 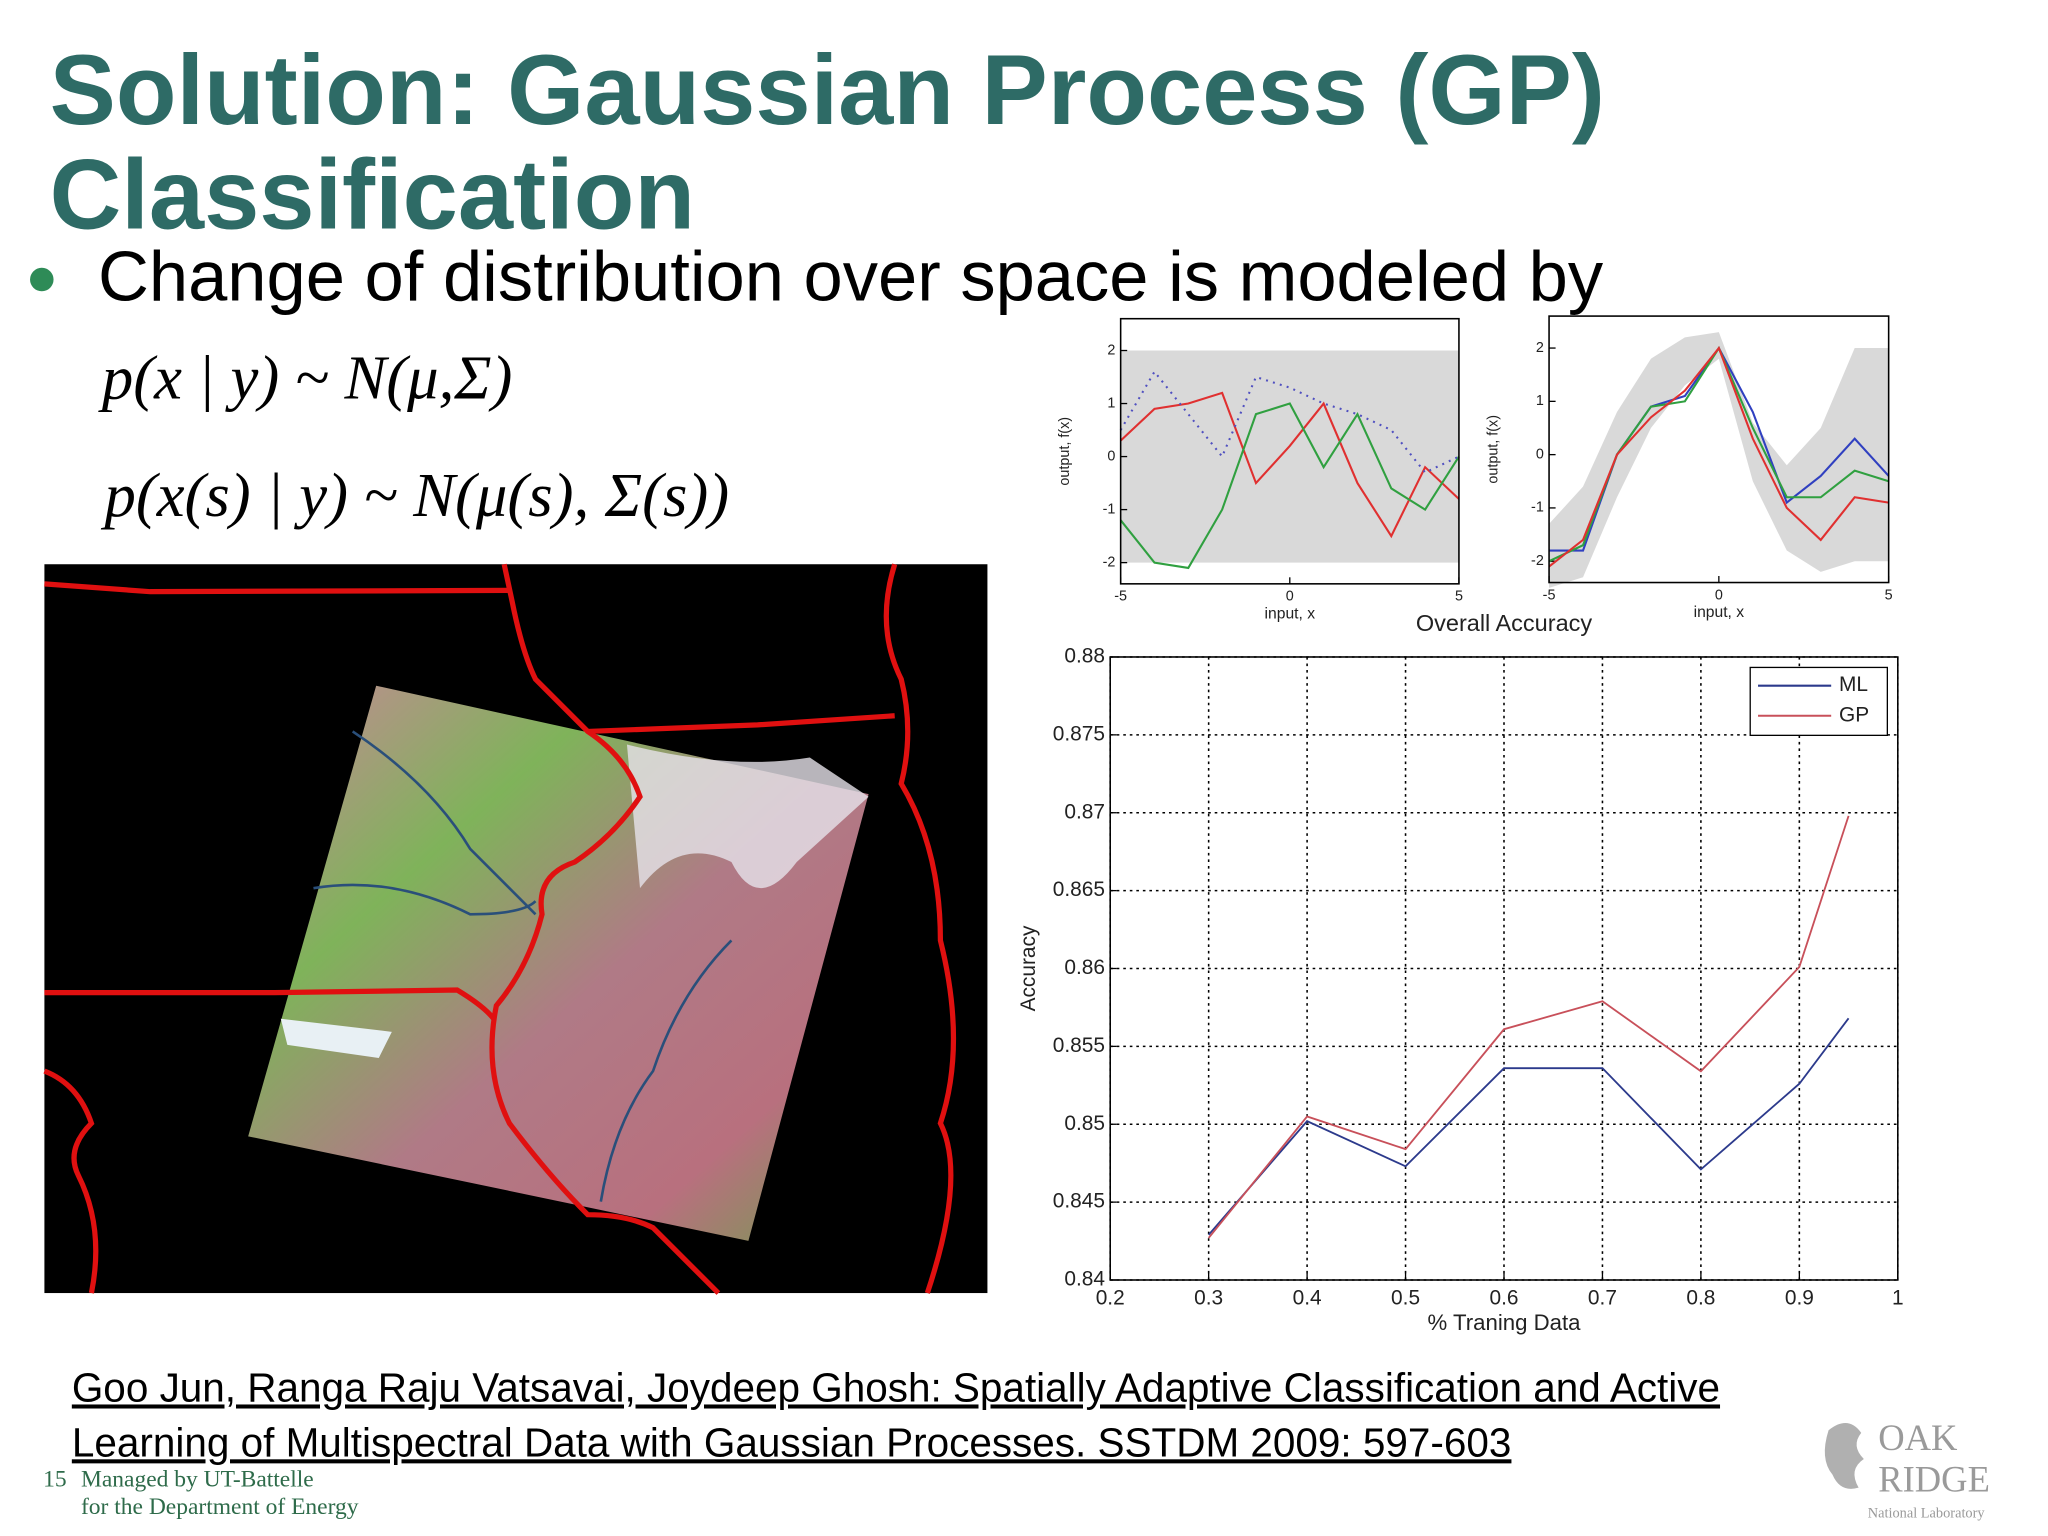 What do you see at coordinates (747, 816) in the screenshot?
I see `cloud-area` at bounding box center [747, 816].